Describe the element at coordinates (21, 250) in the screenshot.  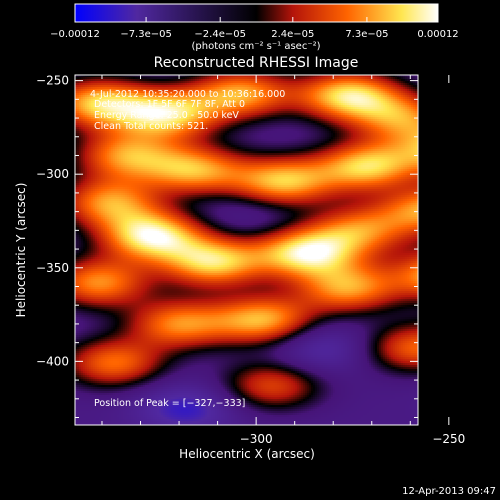
I see `y-axis-label: Heliocentric Y (arcsec)` at that location.